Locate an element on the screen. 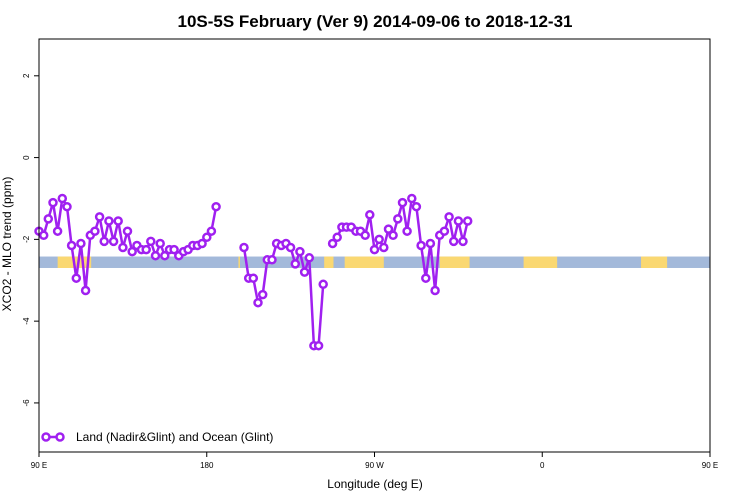 The width and height of the screenshot is (750, 500). x-tick-label: 180 is located at coordinates (207, 465).